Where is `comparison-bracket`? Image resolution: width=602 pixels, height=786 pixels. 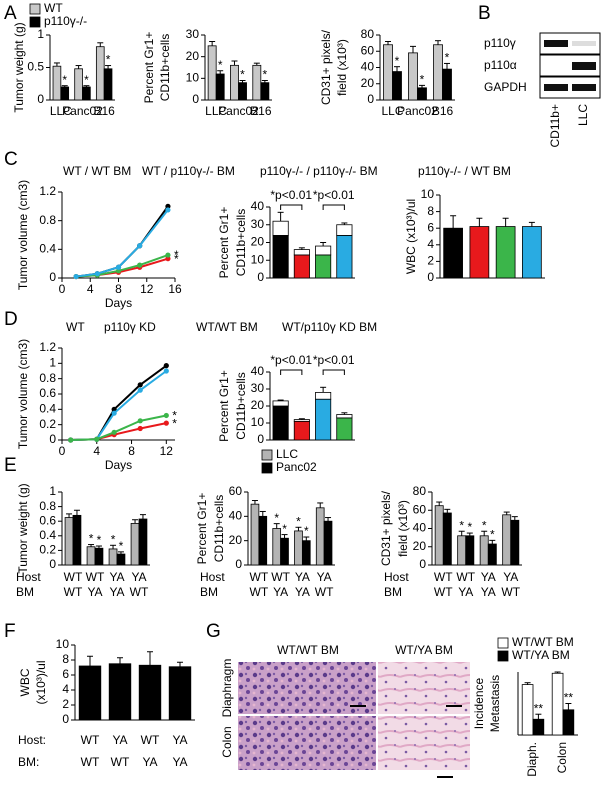
comparison-bracket is located at coordinates (291, 372).